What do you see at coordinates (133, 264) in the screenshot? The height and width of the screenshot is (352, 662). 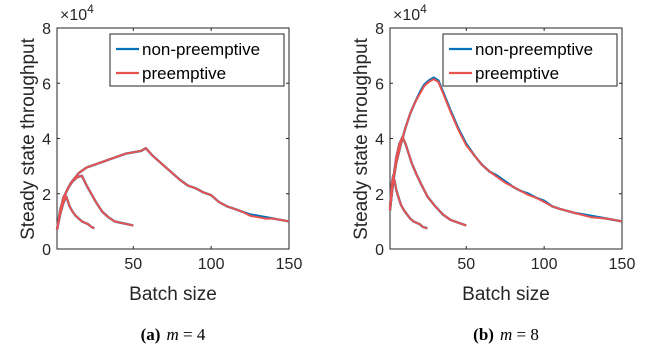 I see `x-tick-label-a-0: 50` at bounding box center [133, 264].